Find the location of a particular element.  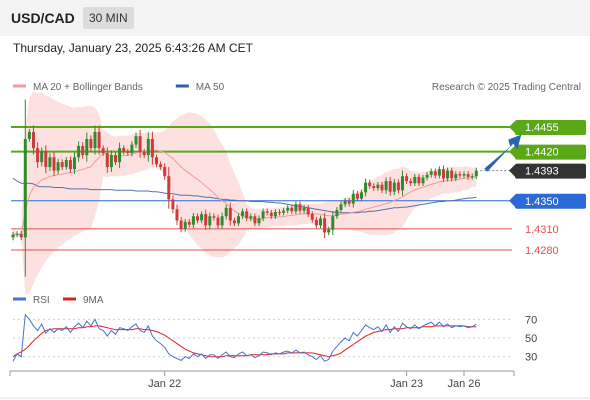

rsi-legend-label-1: 9MA is located at coordinates (93, 300).